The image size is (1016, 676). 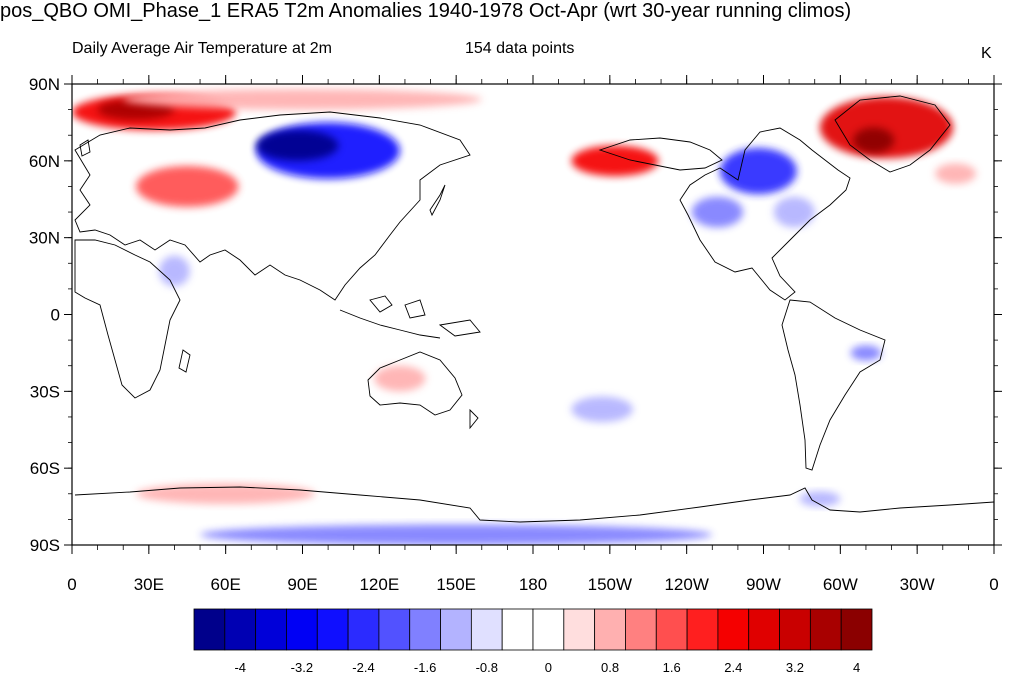 What do you see at coordinates (733, 667) in the screenshot?
I see `colorbar-label: 2.4` at bounding box center [733, 667].